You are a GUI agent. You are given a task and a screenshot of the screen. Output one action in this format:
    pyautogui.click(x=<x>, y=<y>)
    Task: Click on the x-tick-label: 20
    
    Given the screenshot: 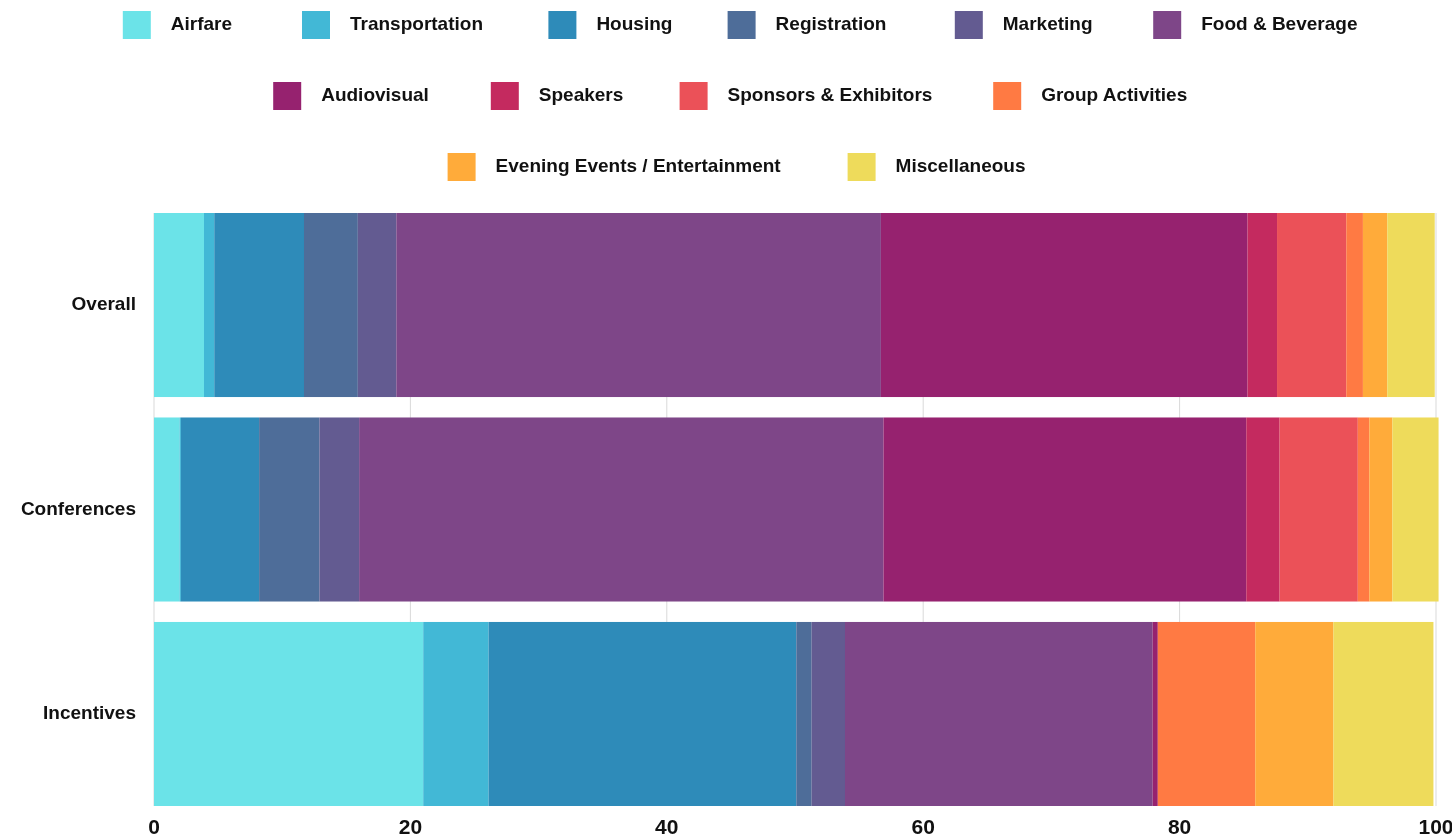 What is the action you would take?
    pyautogui.click(x=410, y=824)
    